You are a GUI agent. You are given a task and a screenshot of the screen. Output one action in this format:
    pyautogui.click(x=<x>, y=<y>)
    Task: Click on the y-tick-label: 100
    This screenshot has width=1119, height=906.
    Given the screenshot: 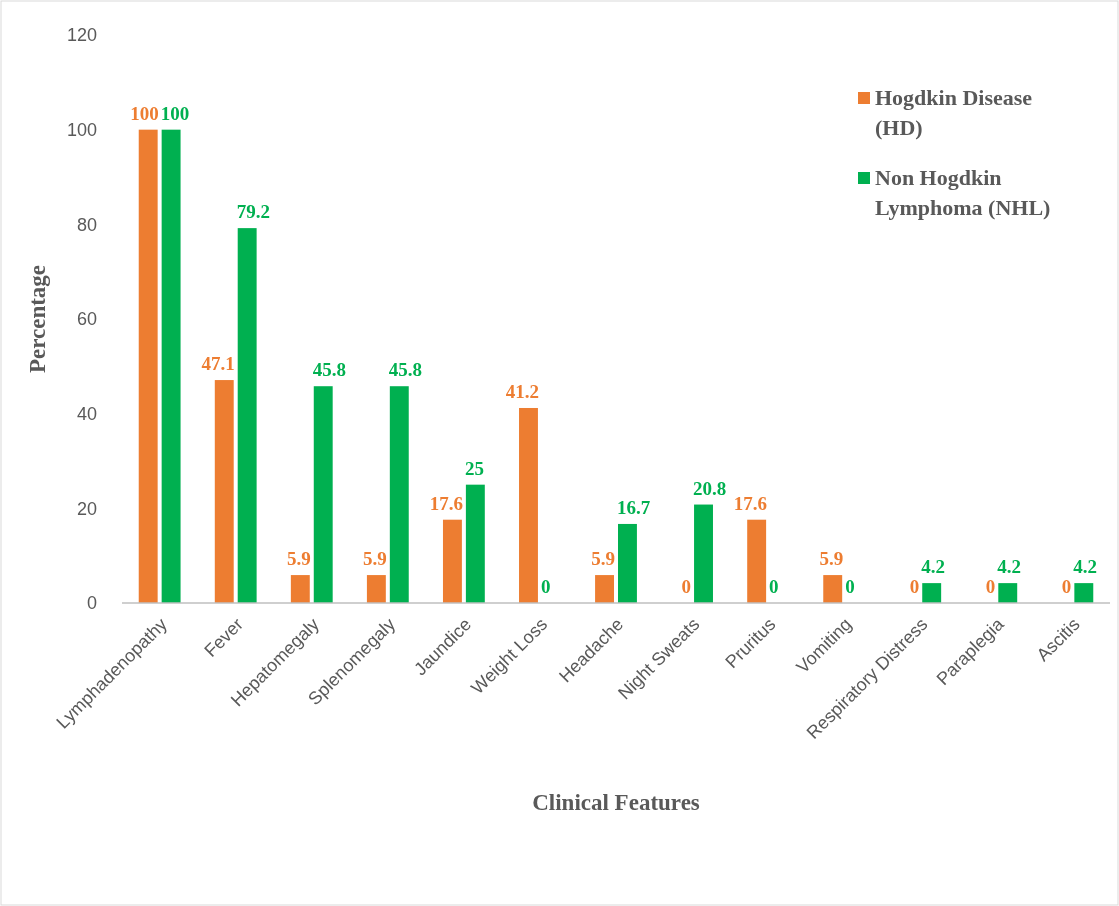 What is the action you would take?
    pyautogui.click(x=81, y=129)
    